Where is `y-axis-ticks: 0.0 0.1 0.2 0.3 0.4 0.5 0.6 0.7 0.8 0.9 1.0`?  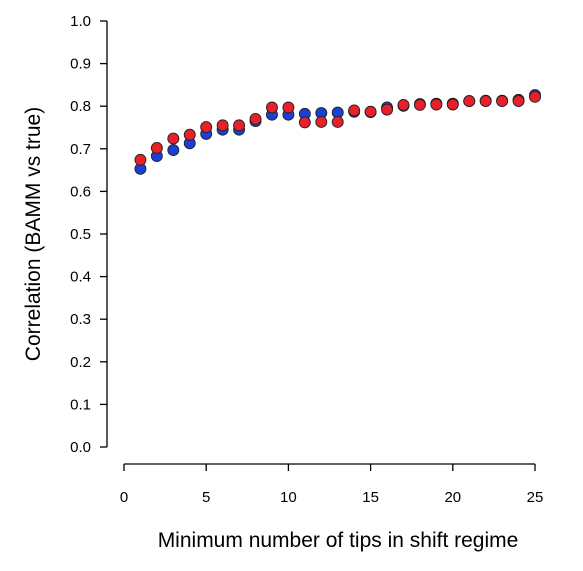 y-axis-ticks: 0.0 0.1 0.2 0.3 0.4 0.5 0.6 0.7 0.8 0.9 1.0 is located at coordinates (88, 234).